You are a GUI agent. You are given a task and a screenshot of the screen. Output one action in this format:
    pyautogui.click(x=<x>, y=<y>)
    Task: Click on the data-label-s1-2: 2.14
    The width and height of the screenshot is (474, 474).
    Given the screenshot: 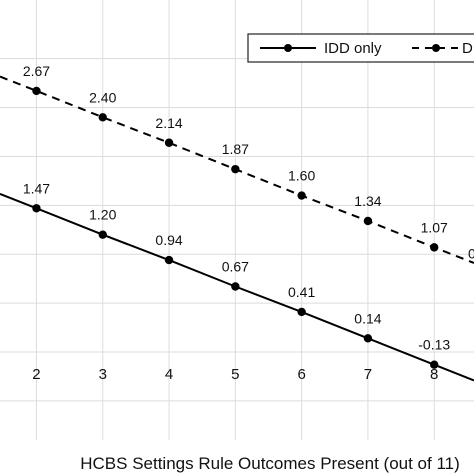 What is the action you would take?
    pyautogui.click(x=168, y=123)
    